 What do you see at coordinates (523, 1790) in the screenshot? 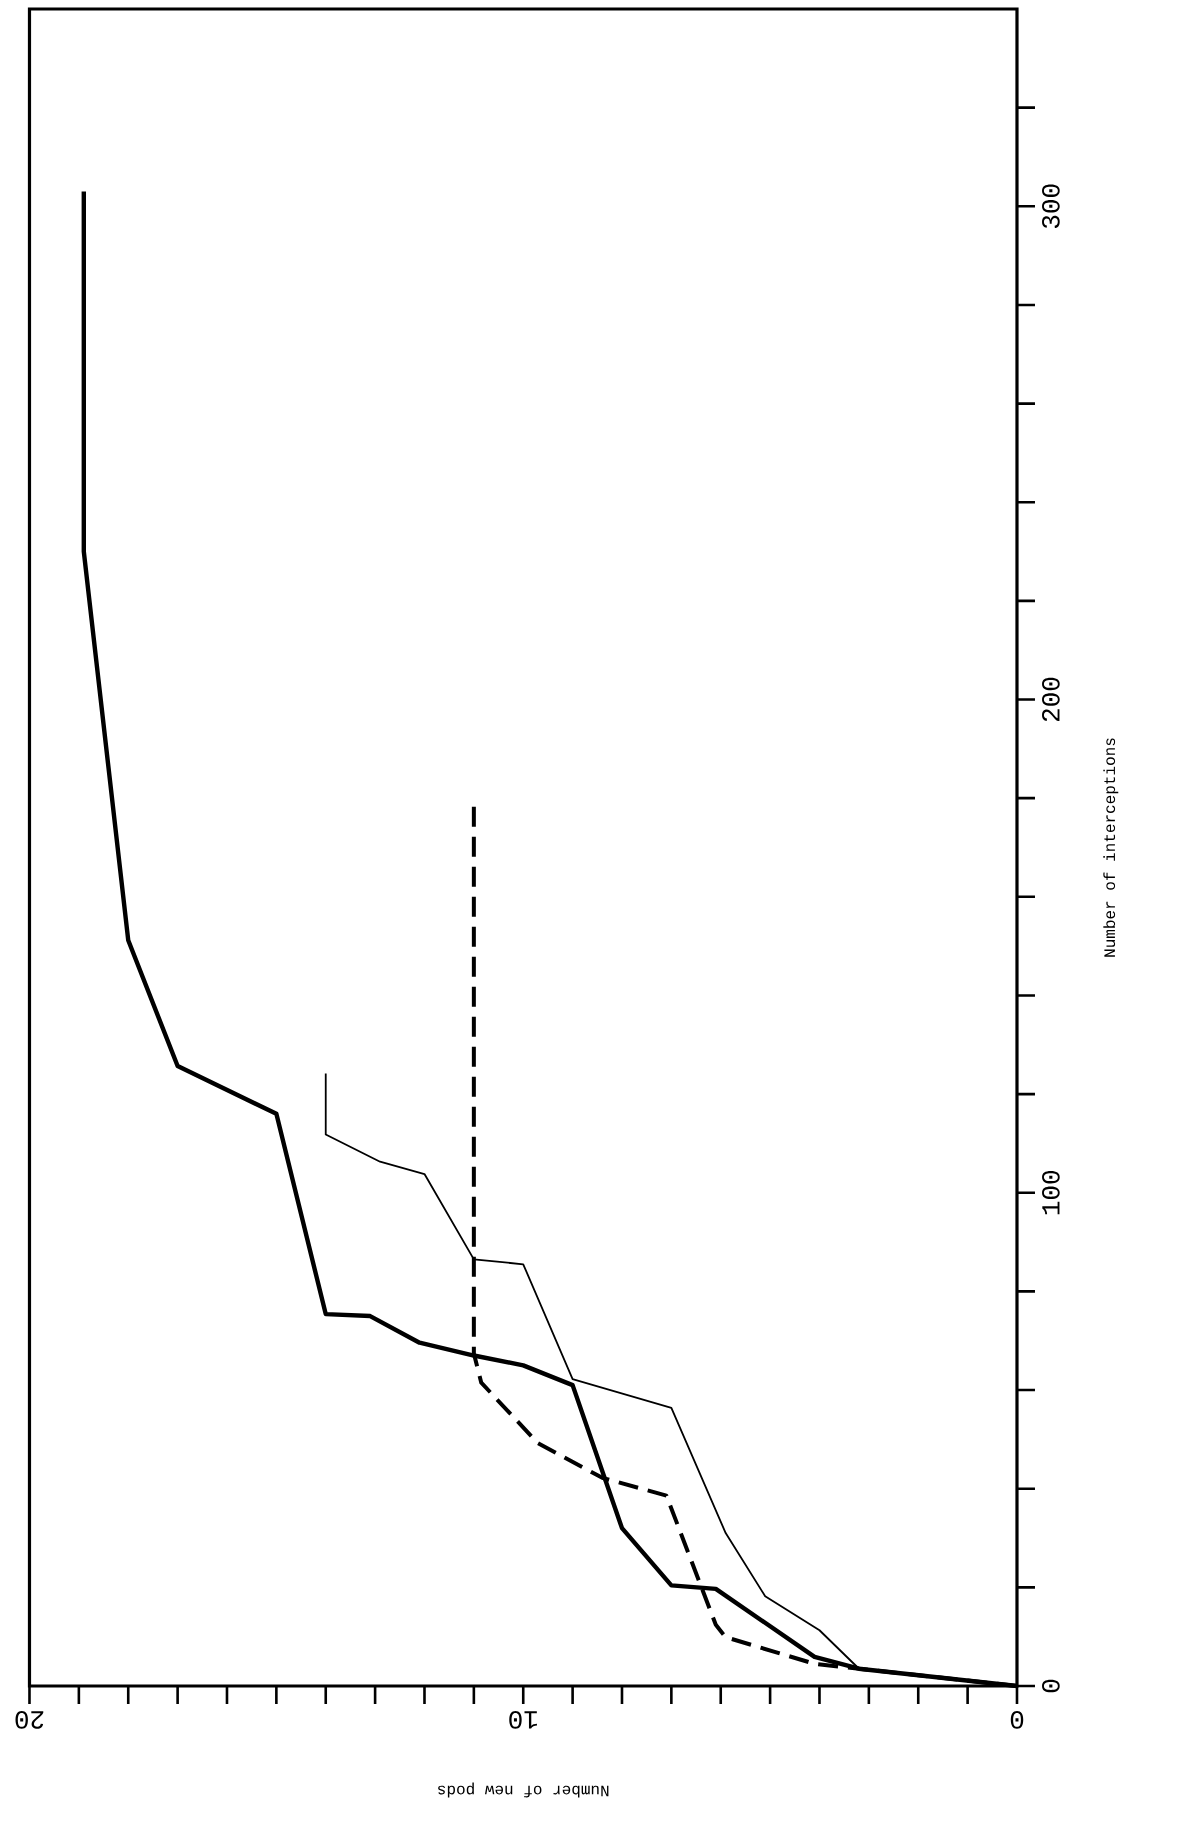
I see `x-axis-title: Number of new pods` at bounding box center [523, 1790].